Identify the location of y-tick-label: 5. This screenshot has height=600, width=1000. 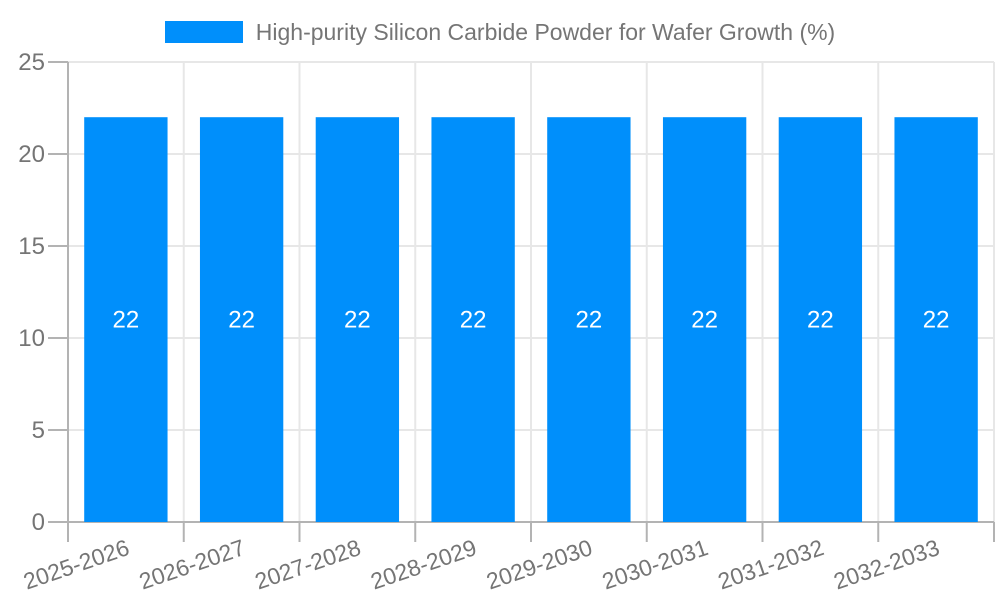
(38, 430).